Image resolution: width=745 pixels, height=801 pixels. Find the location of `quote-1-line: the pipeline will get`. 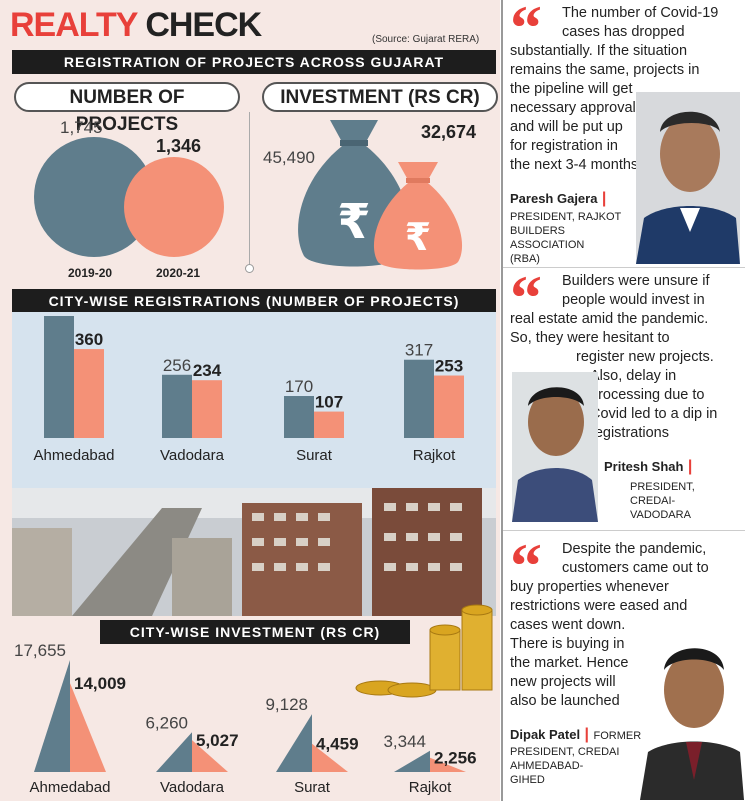

quote-1-line: the pipeline will get is located at coordinates (571, 89).